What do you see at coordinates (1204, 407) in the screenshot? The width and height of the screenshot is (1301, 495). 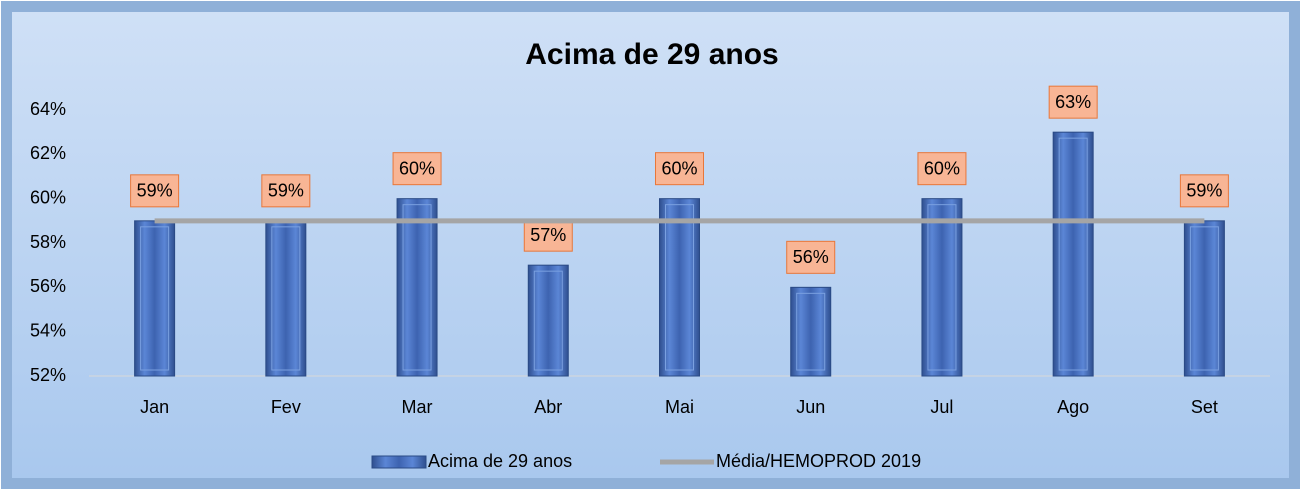 I see `x-tick-label: Set` at bounding box center [1204, 407].